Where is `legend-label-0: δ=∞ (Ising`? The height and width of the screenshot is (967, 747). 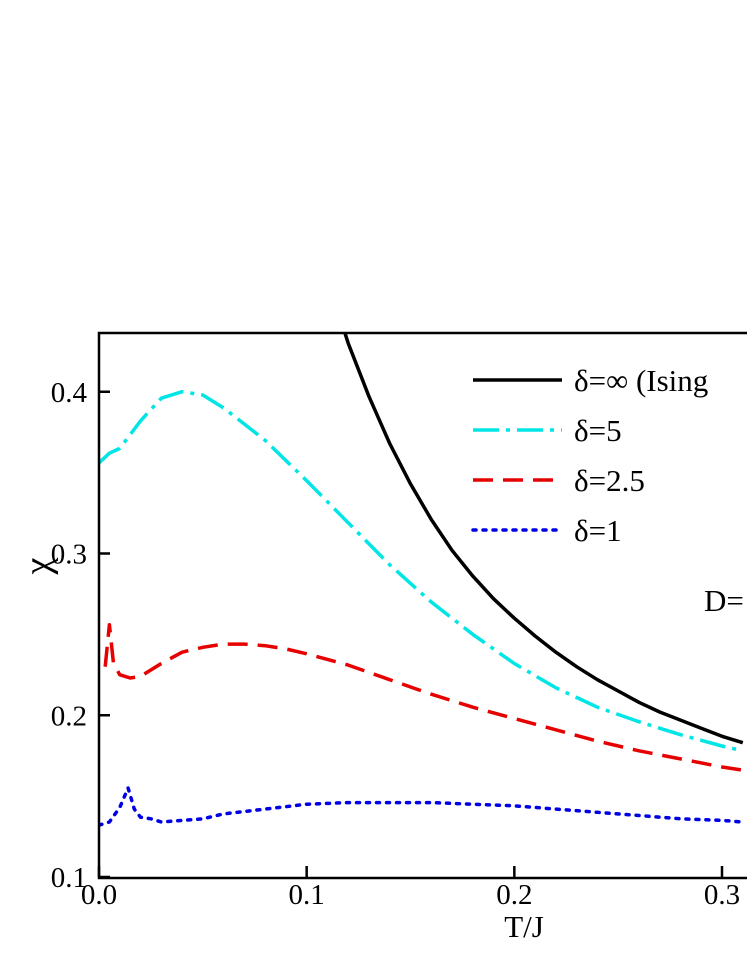 legend-label-0: δ=∞ (Ising is located at coordinates (641, 380).